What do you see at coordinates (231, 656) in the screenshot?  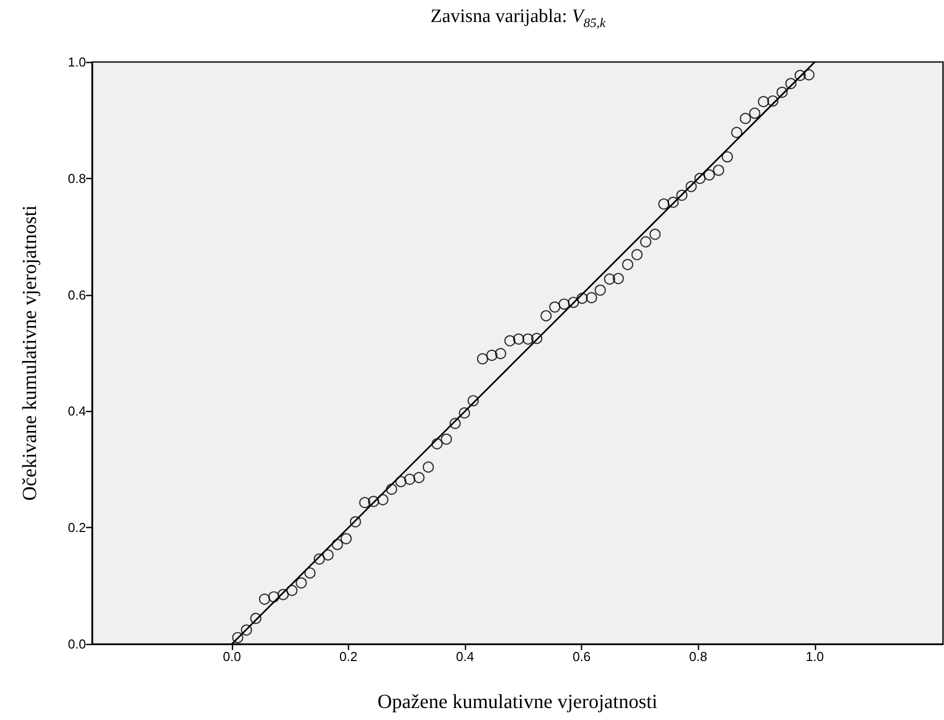 I see `x-tick-label: 0.0` at bounding box center [231, 656].